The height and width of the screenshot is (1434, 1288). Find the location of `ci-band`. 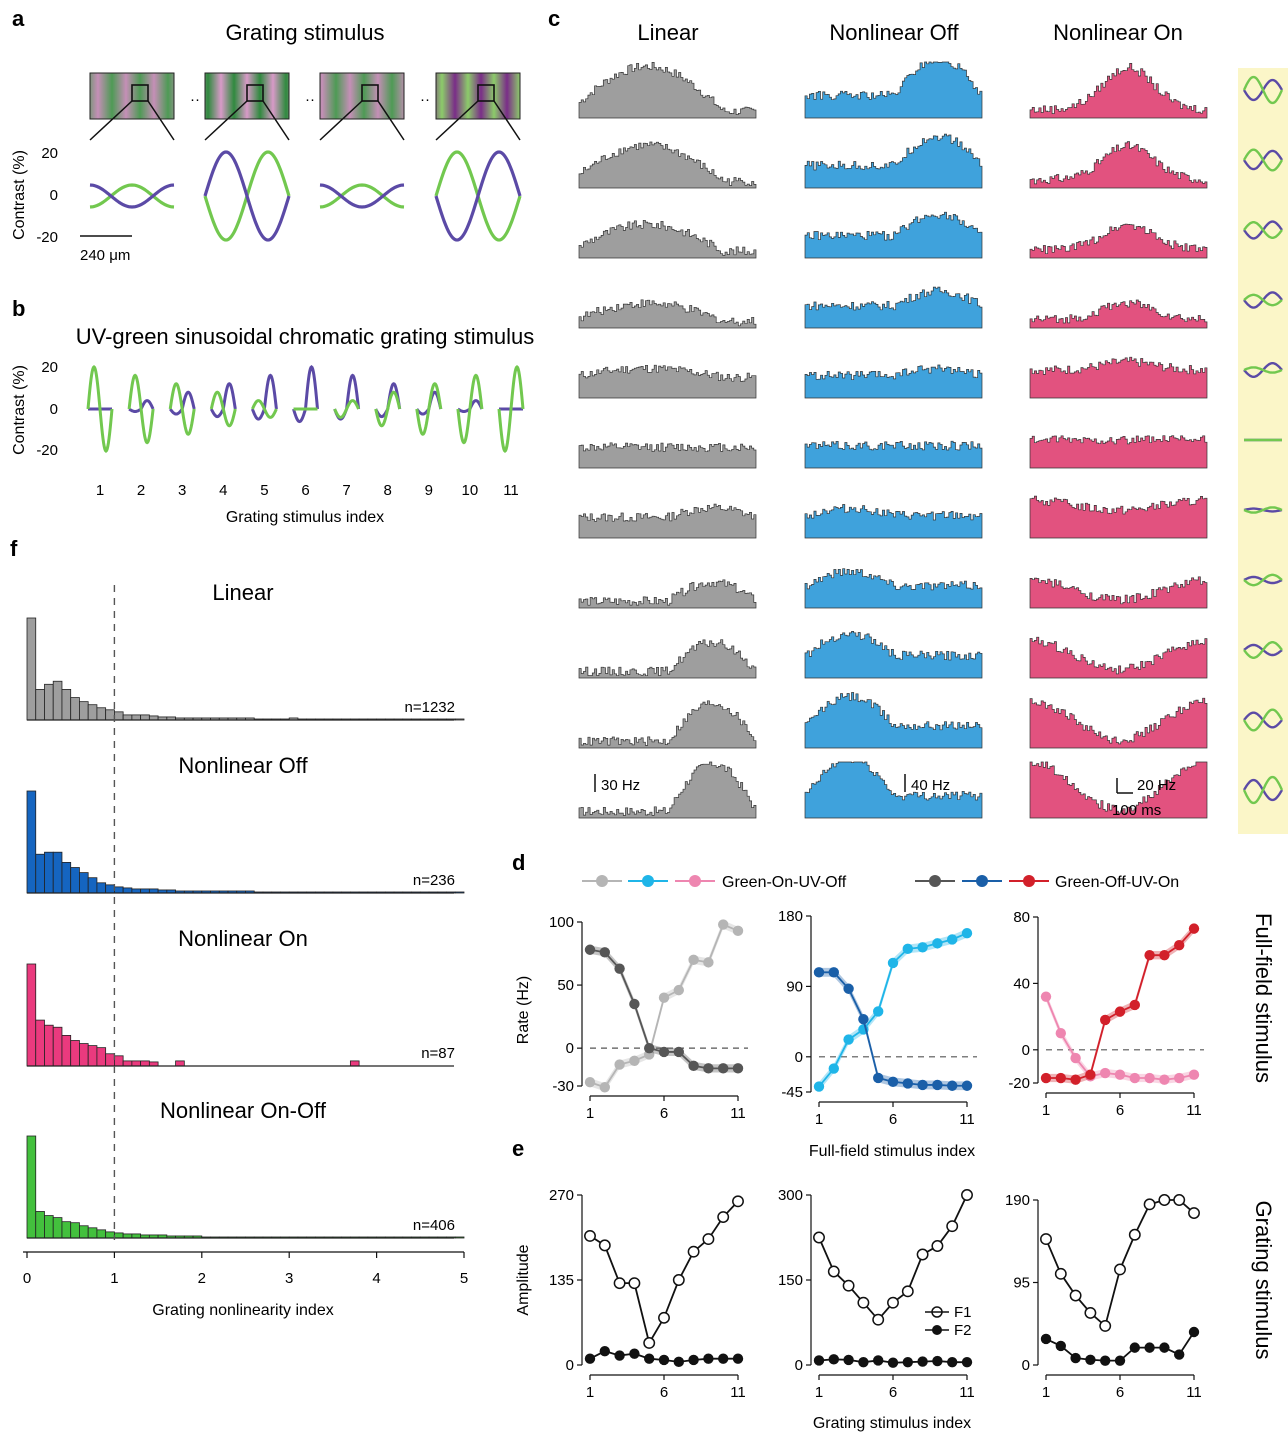

ci-band is located at coordinates (893, 1009).